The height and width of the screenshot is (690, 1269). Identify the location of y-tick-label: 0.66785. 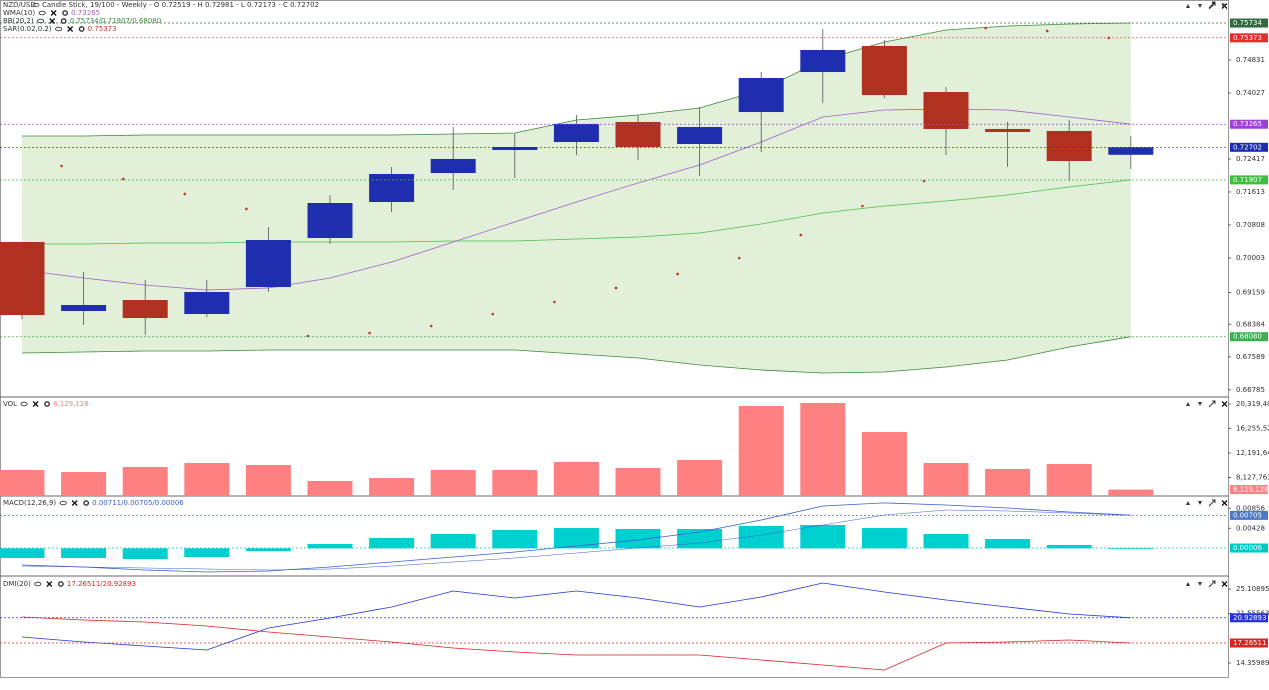
(1250, 390).